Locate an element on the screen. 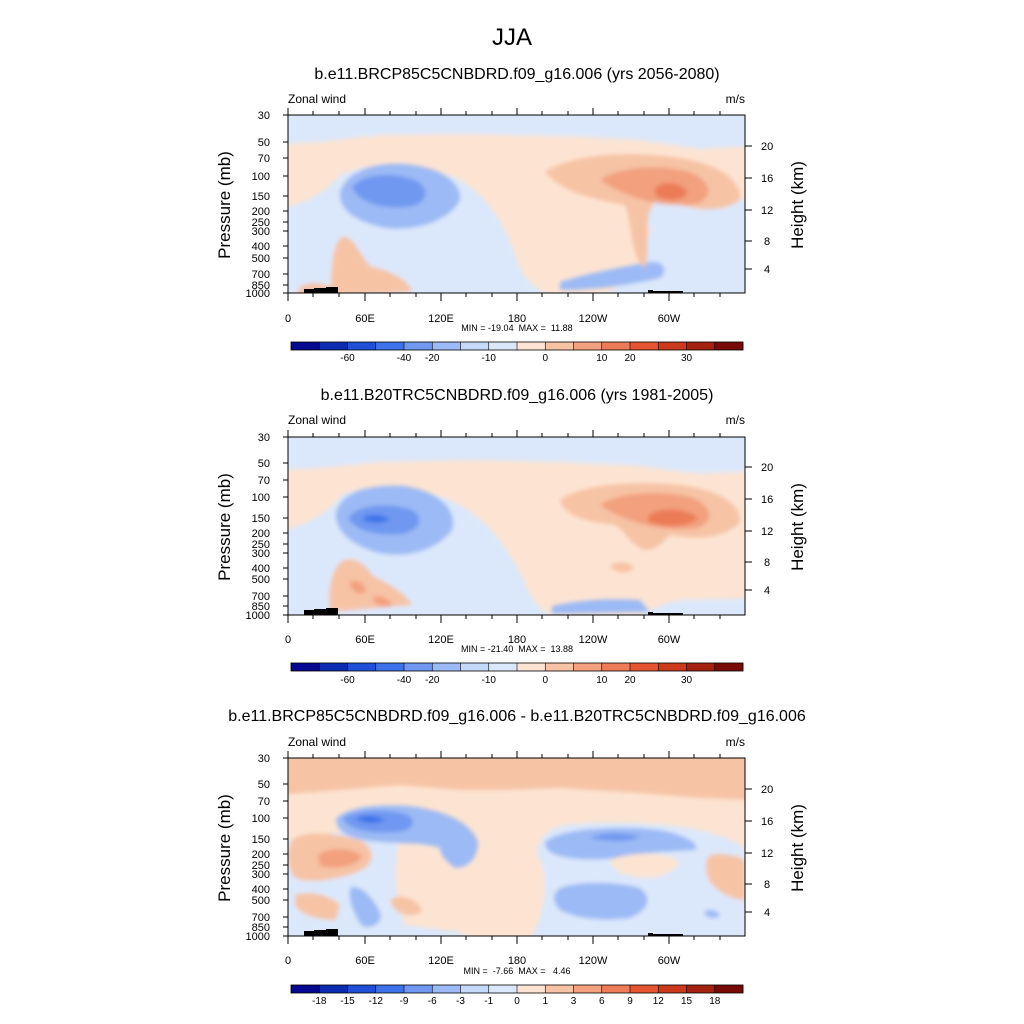 The width and height of the screenshot is (1024, 1024). height-tick-label: 12 is located at coordinates (767, 532).